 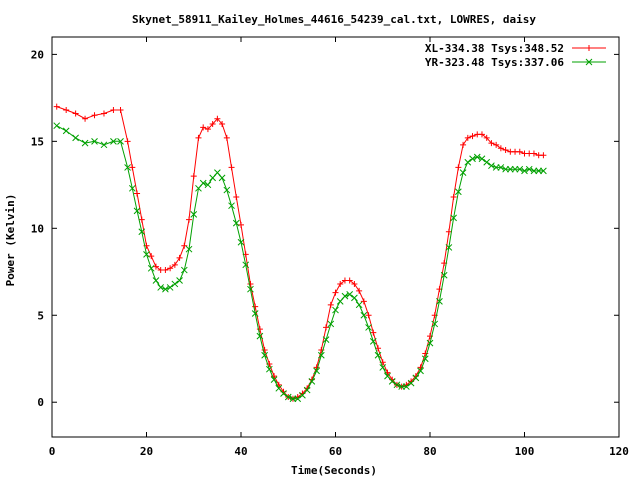 I want to click on x-axis-label: Time(Seconds), so click(x=334, y=470).